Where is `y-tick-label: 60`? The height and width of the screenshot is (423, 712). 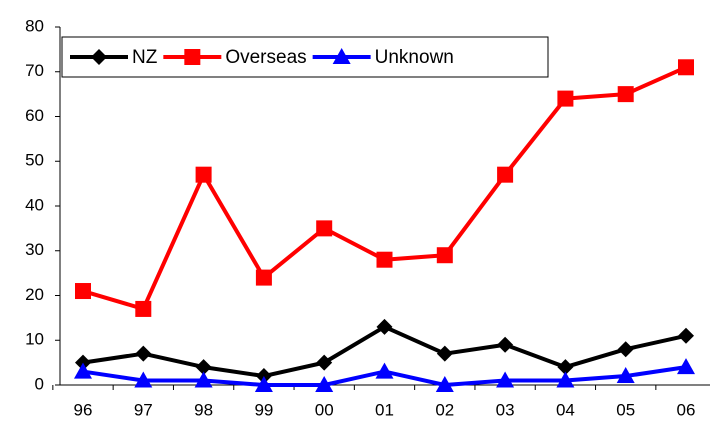
y-tick-label: 60 is located at coordinates (34, 115).